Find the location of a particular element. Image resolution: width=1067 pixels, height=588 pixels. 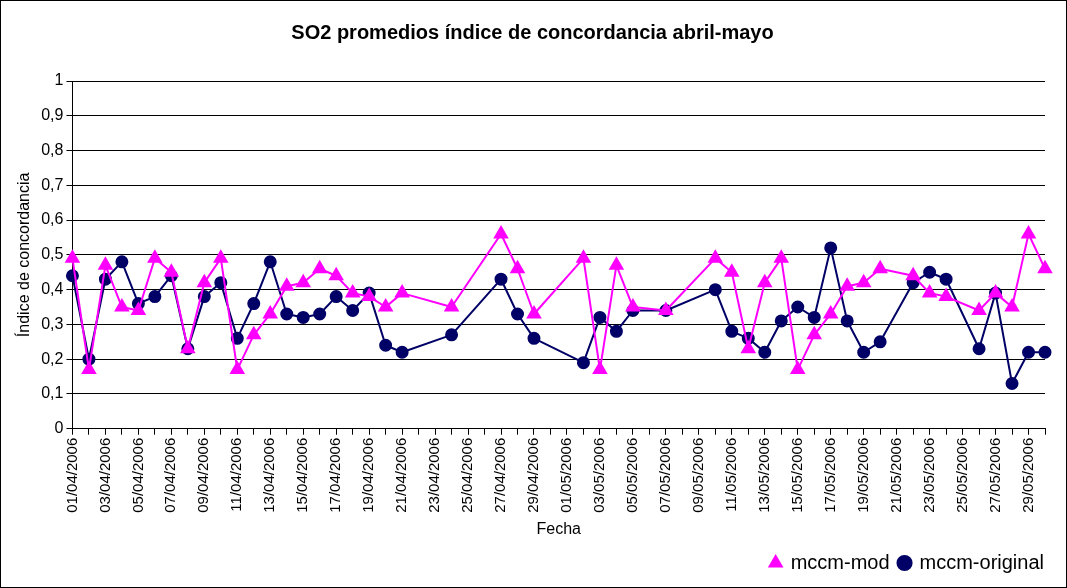

y-tick-label: 0 is located at coordinates (59, 428).